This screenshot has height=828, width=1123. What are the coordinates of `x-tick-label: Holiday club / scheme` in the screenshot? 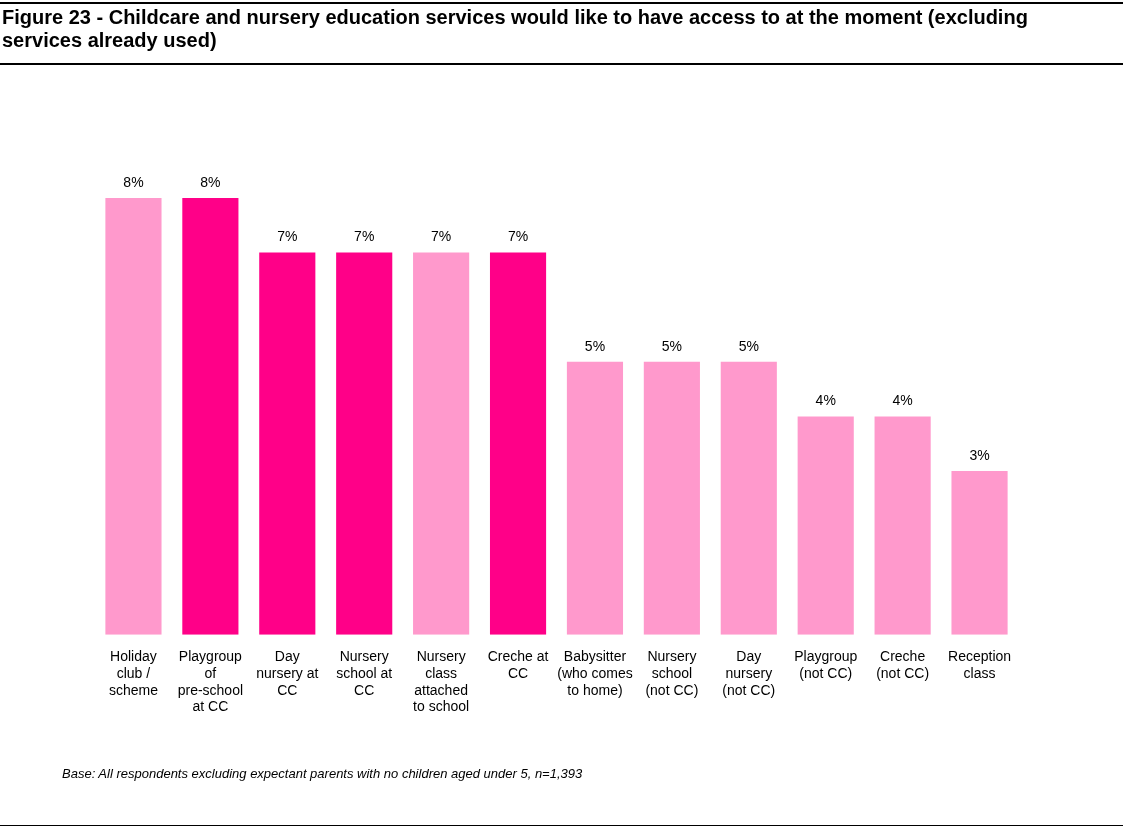 It's located at (133, 673).